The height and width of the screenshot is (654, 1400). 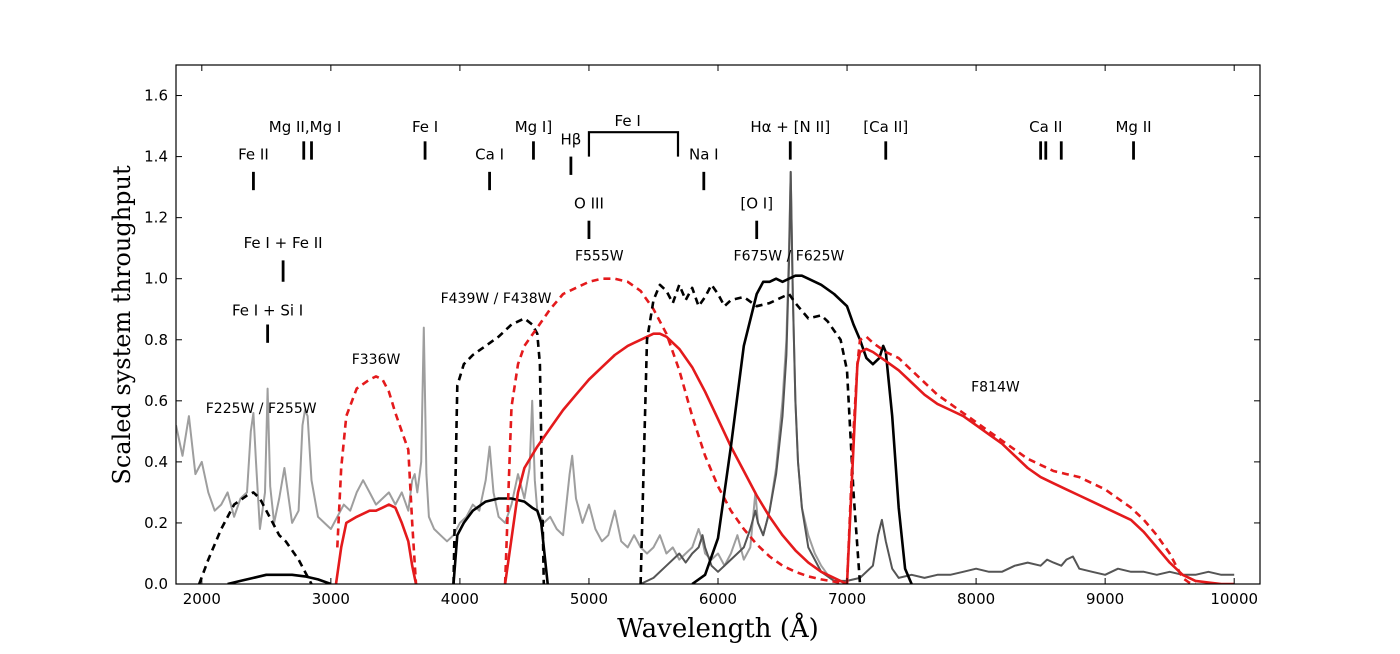 I want to click on y-tick-label: 1.4, so click(x=156, y=157).